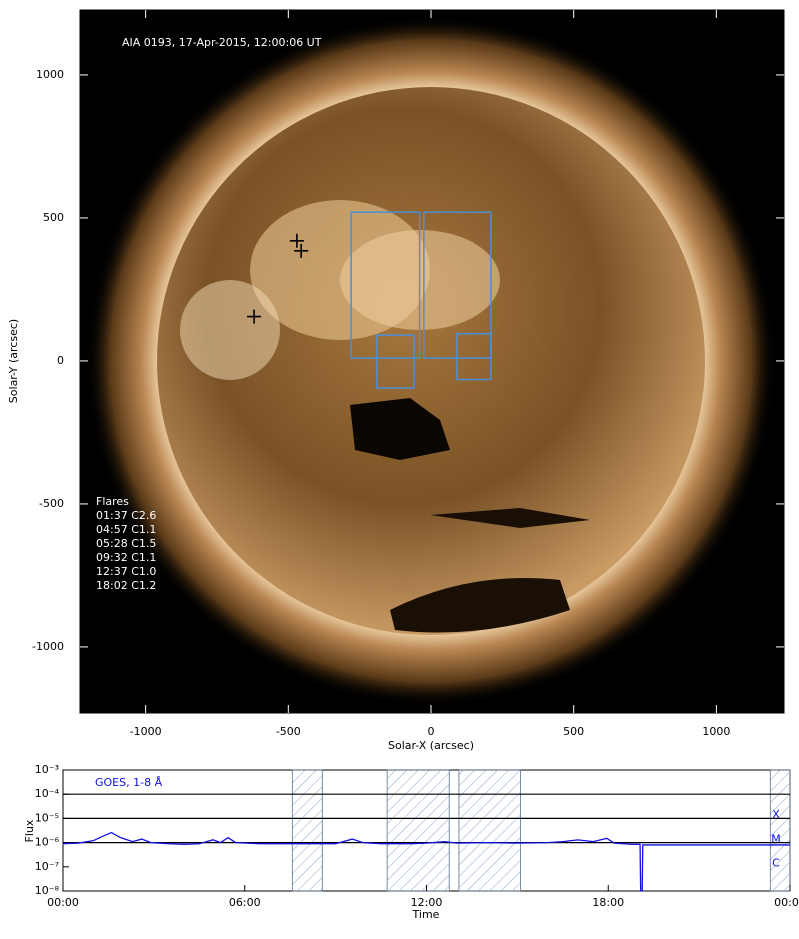 The image size is (799, 939). Describe the element at coordinates (776, 863) in the screenshot. I see `class-label: C` at that location.